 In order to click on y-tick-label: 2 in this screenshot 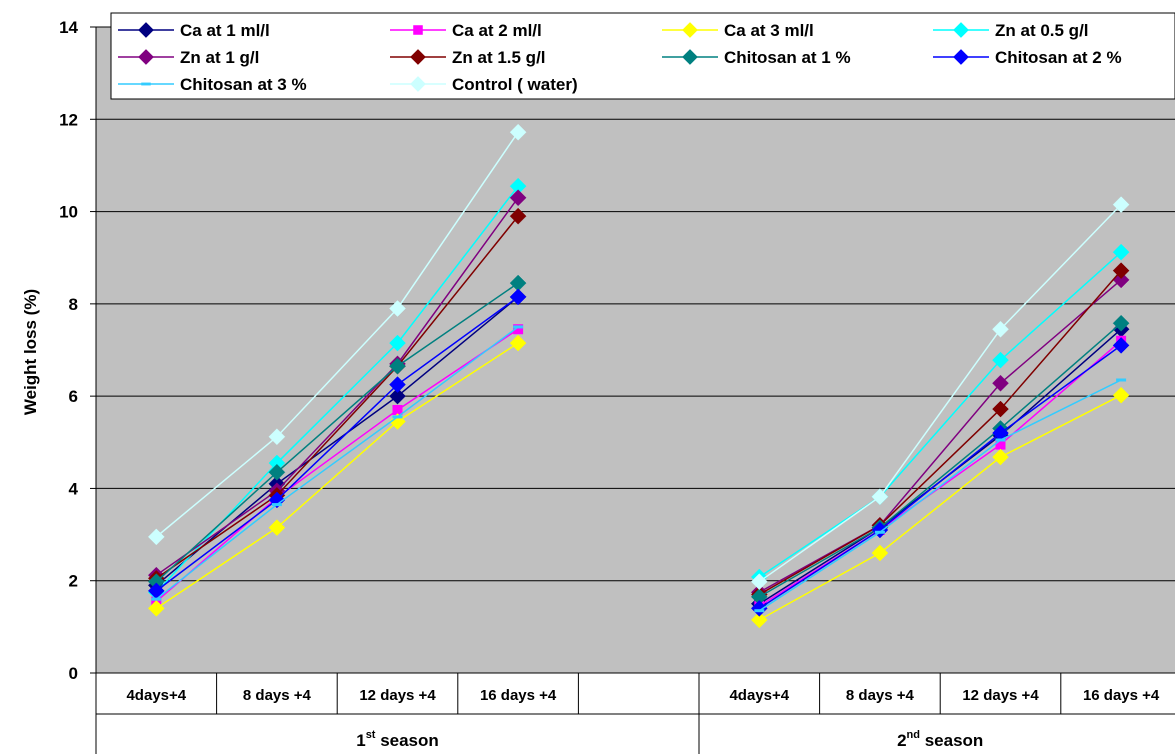, I will do `click(73, 581)`.